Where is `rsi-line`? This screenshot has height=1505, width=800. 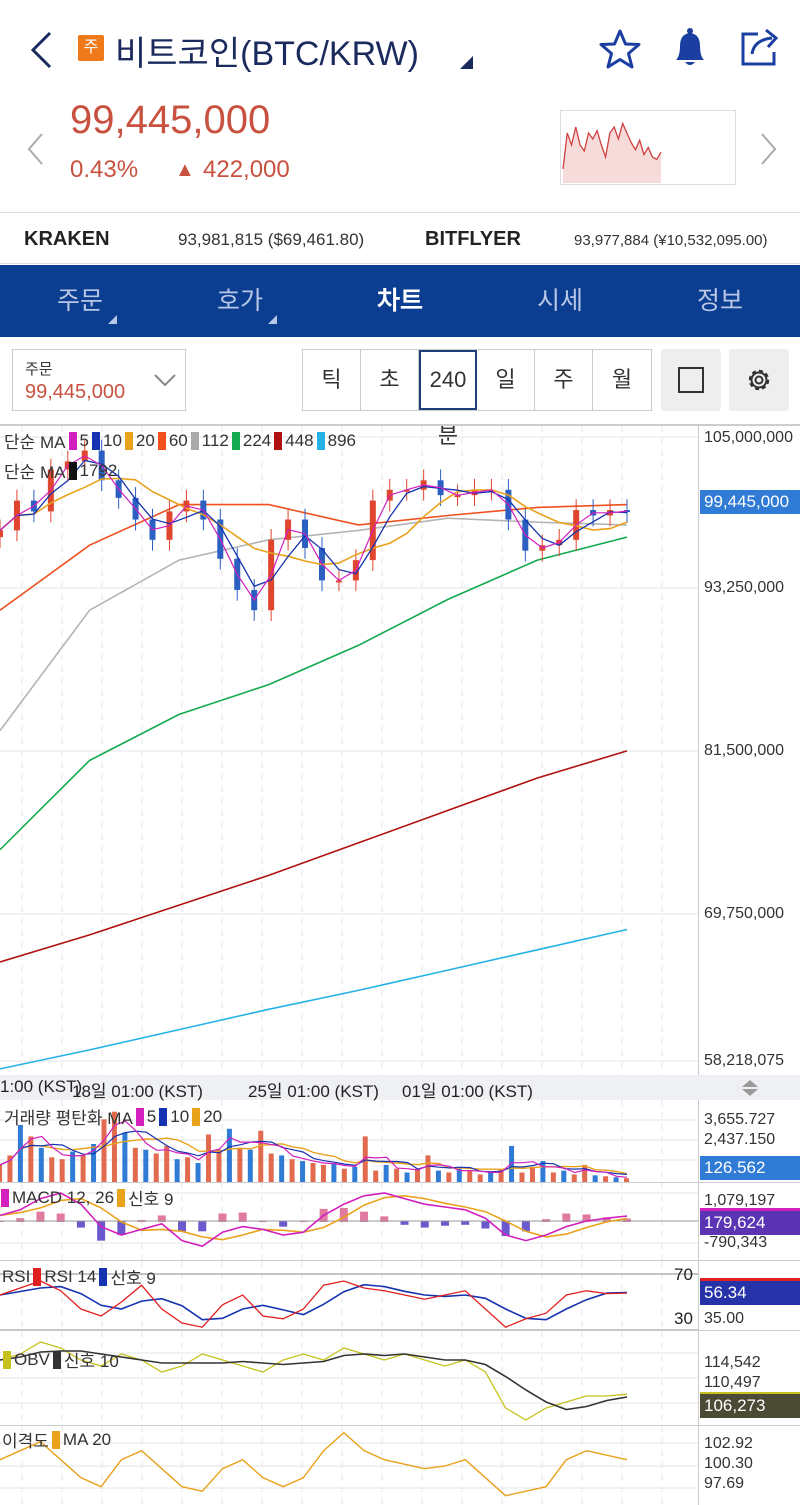
rsi-line is located at coordinates (314, 1304).